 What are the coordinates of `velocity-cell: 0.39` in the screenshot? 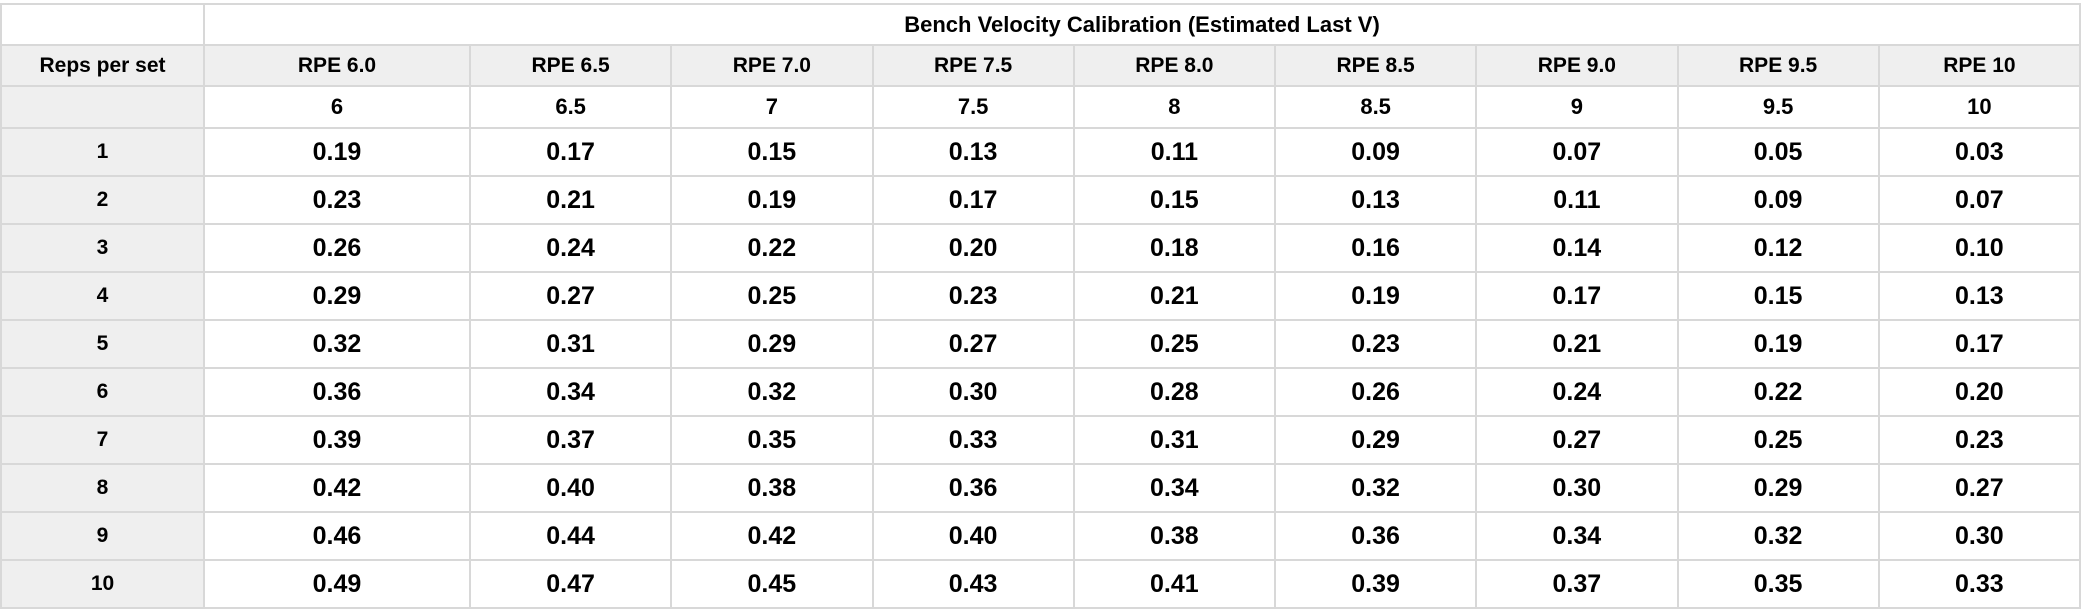 It's located at (1375, 584).